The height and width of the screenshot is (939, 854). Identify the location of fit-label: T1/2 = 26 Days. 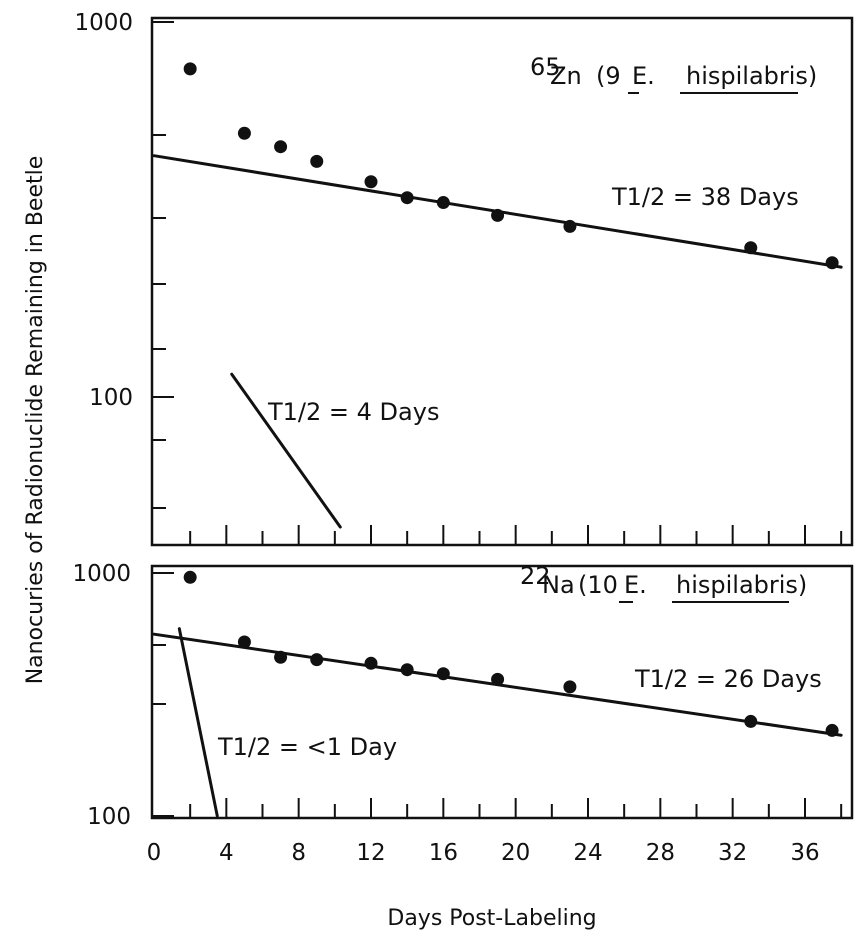
(728, 679).